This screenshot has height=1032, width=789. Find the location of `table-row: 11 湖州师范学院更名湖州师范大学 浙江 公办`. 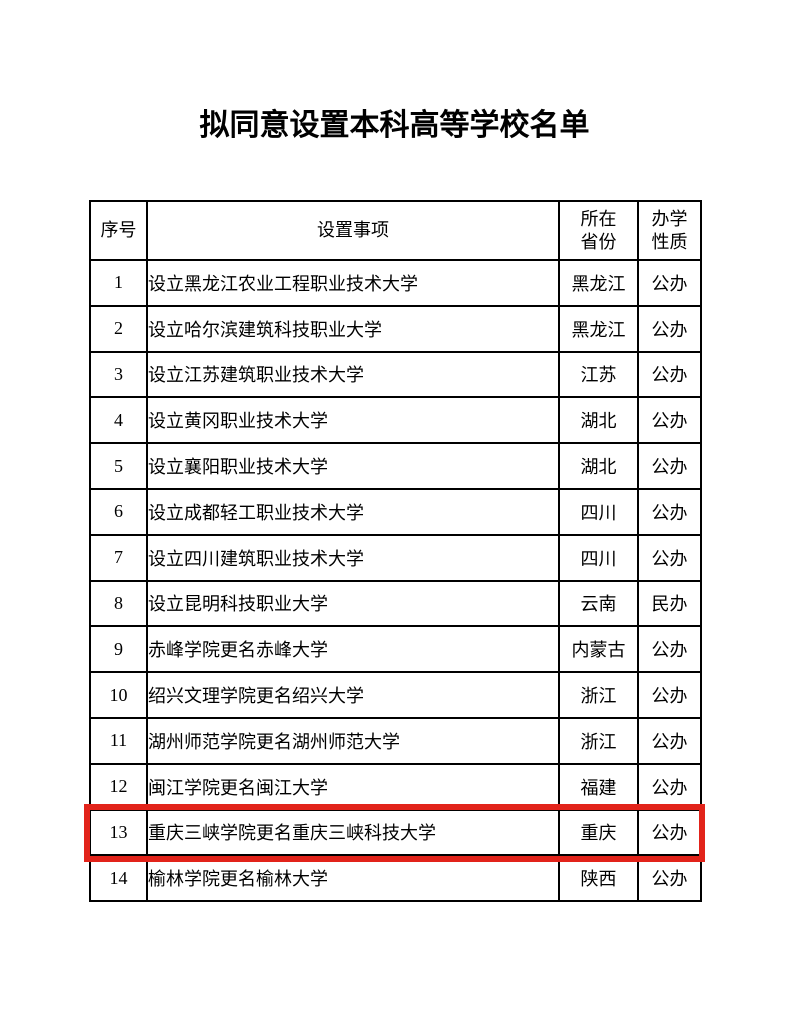

table-row: 11 湖州师范学院更名湖州师范大学 浙江 公办 is located at coordinates (395, 740).